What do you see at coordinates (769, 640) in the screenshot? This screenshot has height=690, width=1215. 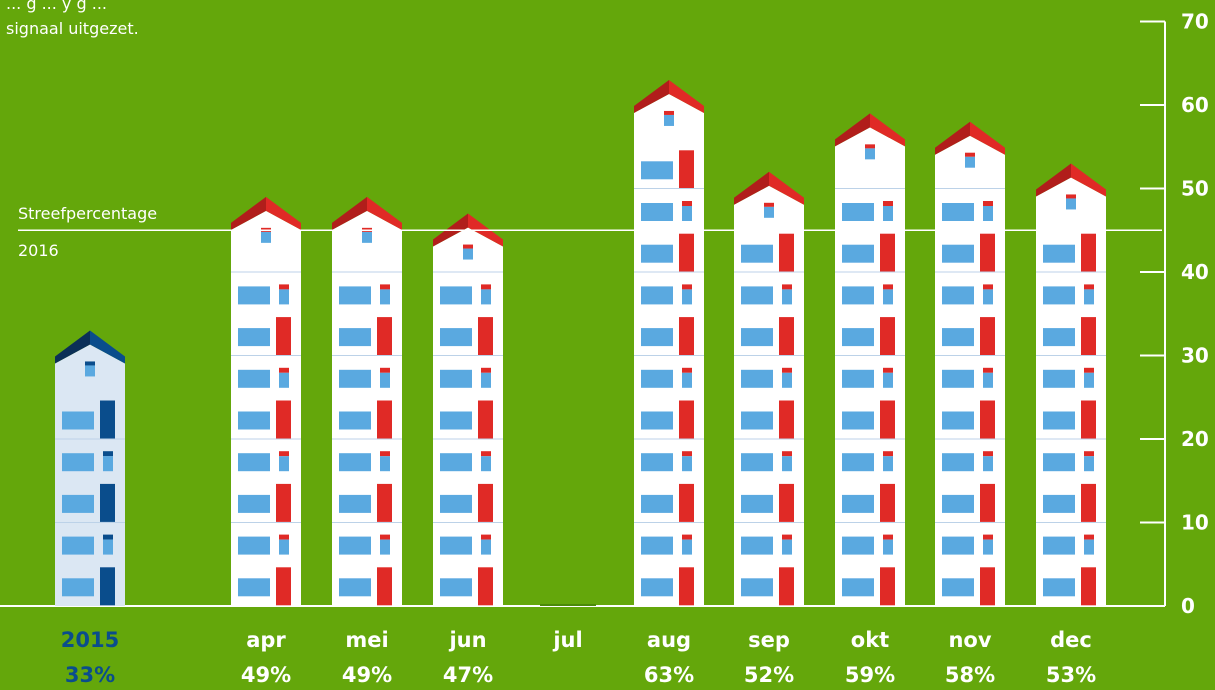 I see `category-label: sep` at bounding box center [769, 640].